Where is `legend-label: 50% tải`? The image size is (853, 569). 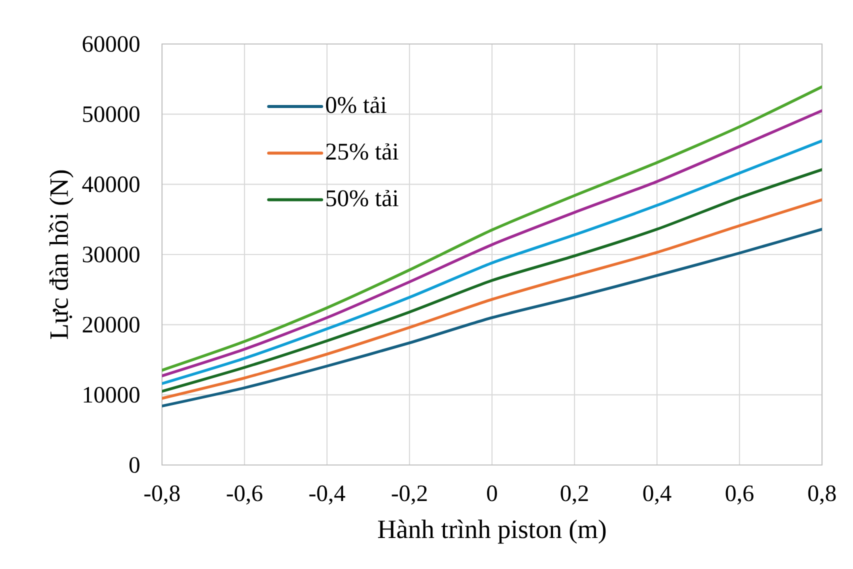 legend-label: 50% tải is located at coordinates (362, 198).